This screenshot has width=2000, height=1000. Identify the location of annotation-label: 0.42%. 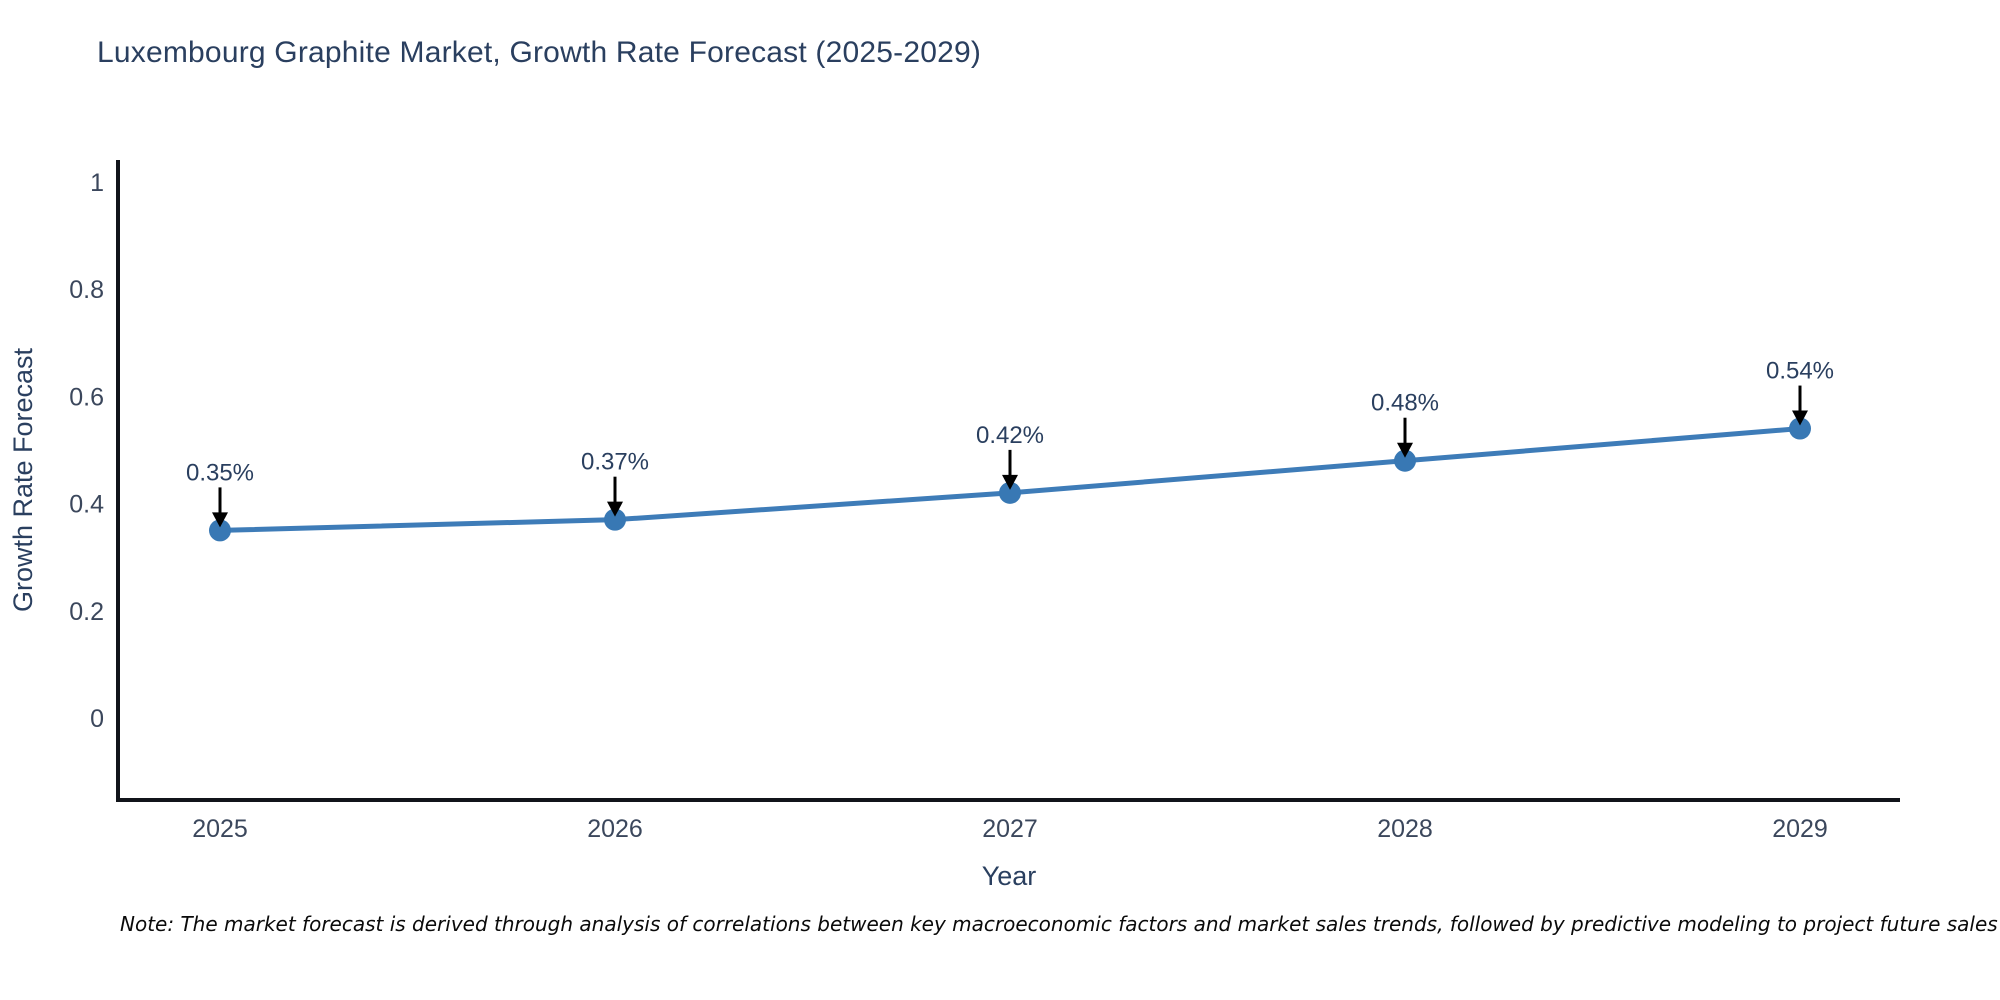
(1010, 435).